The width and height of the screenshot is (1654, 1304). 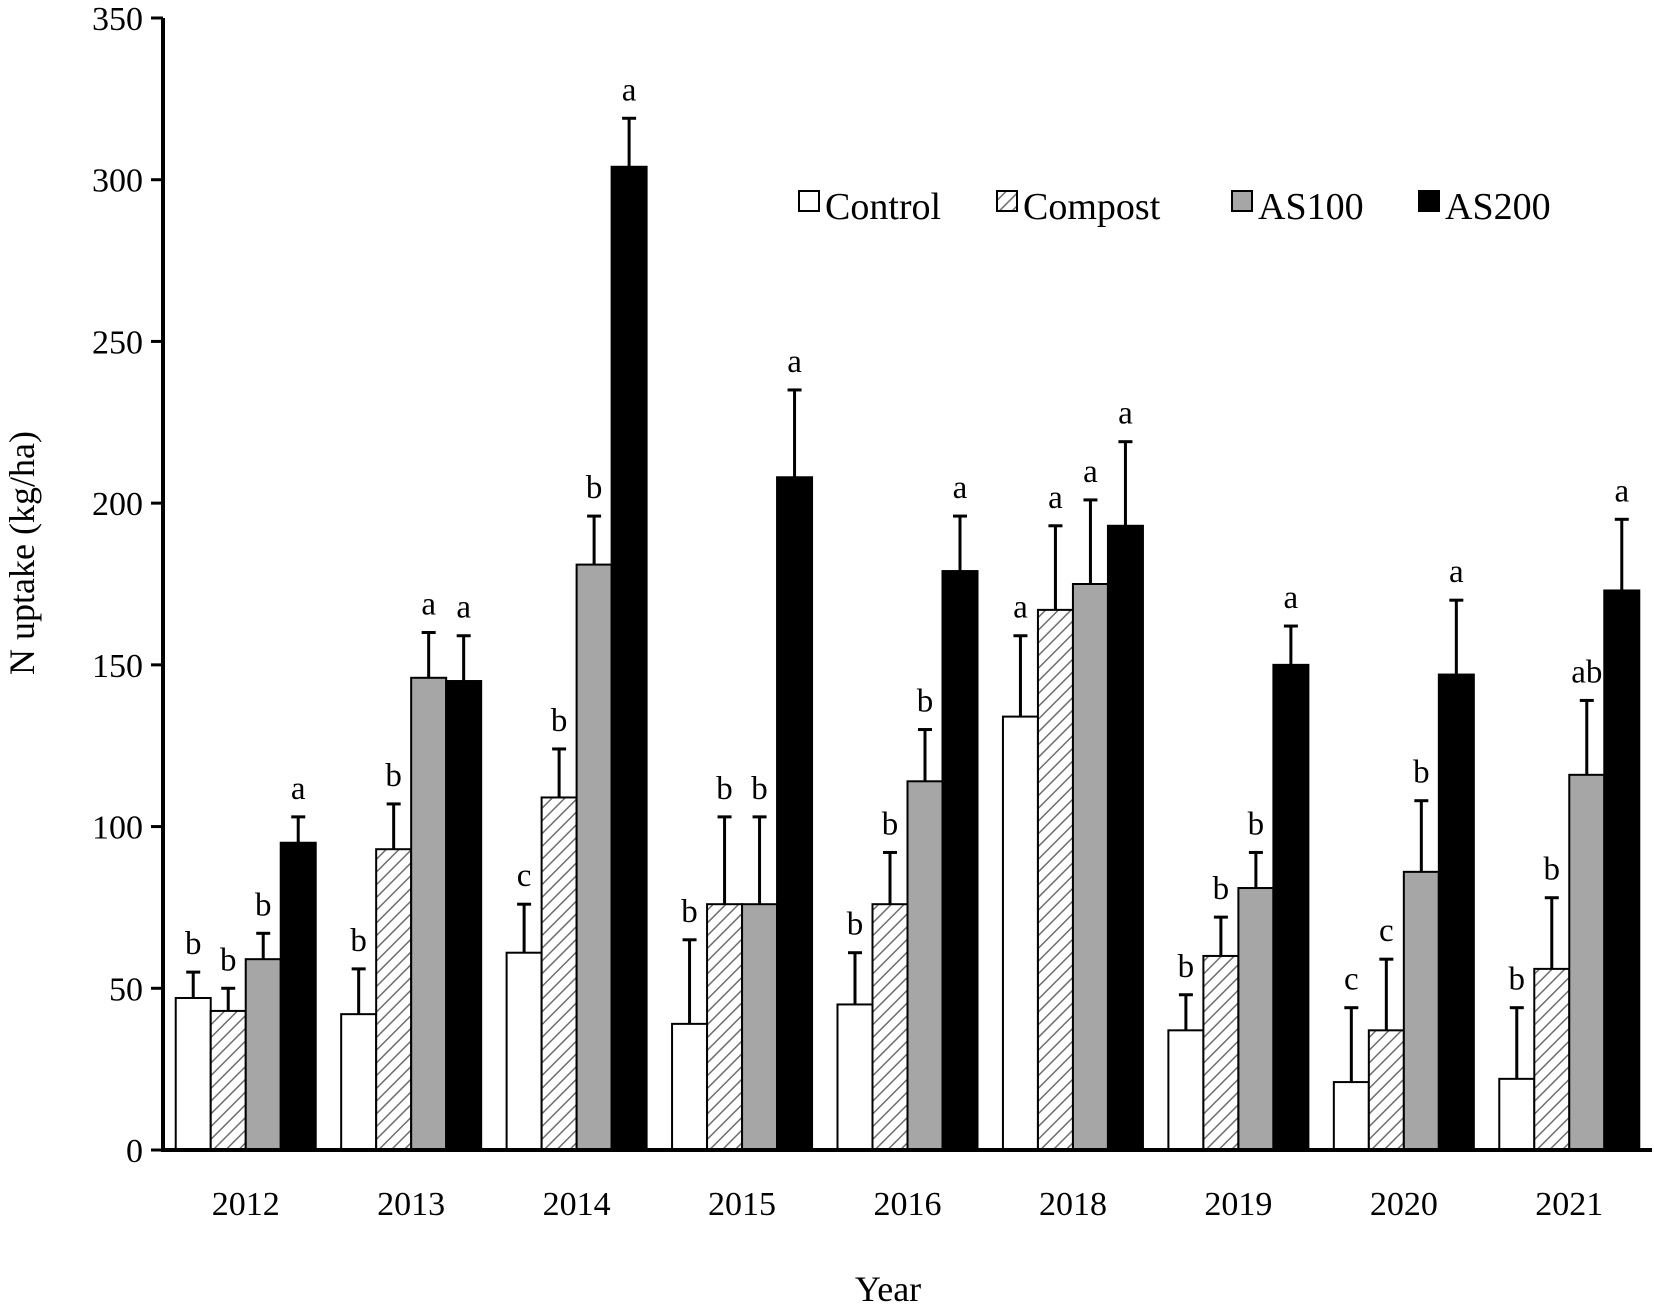 What do you see at coordinates (883, 207) in the screenshot?
I see `legend-label-control: Control` at bounding box center [883, 207].